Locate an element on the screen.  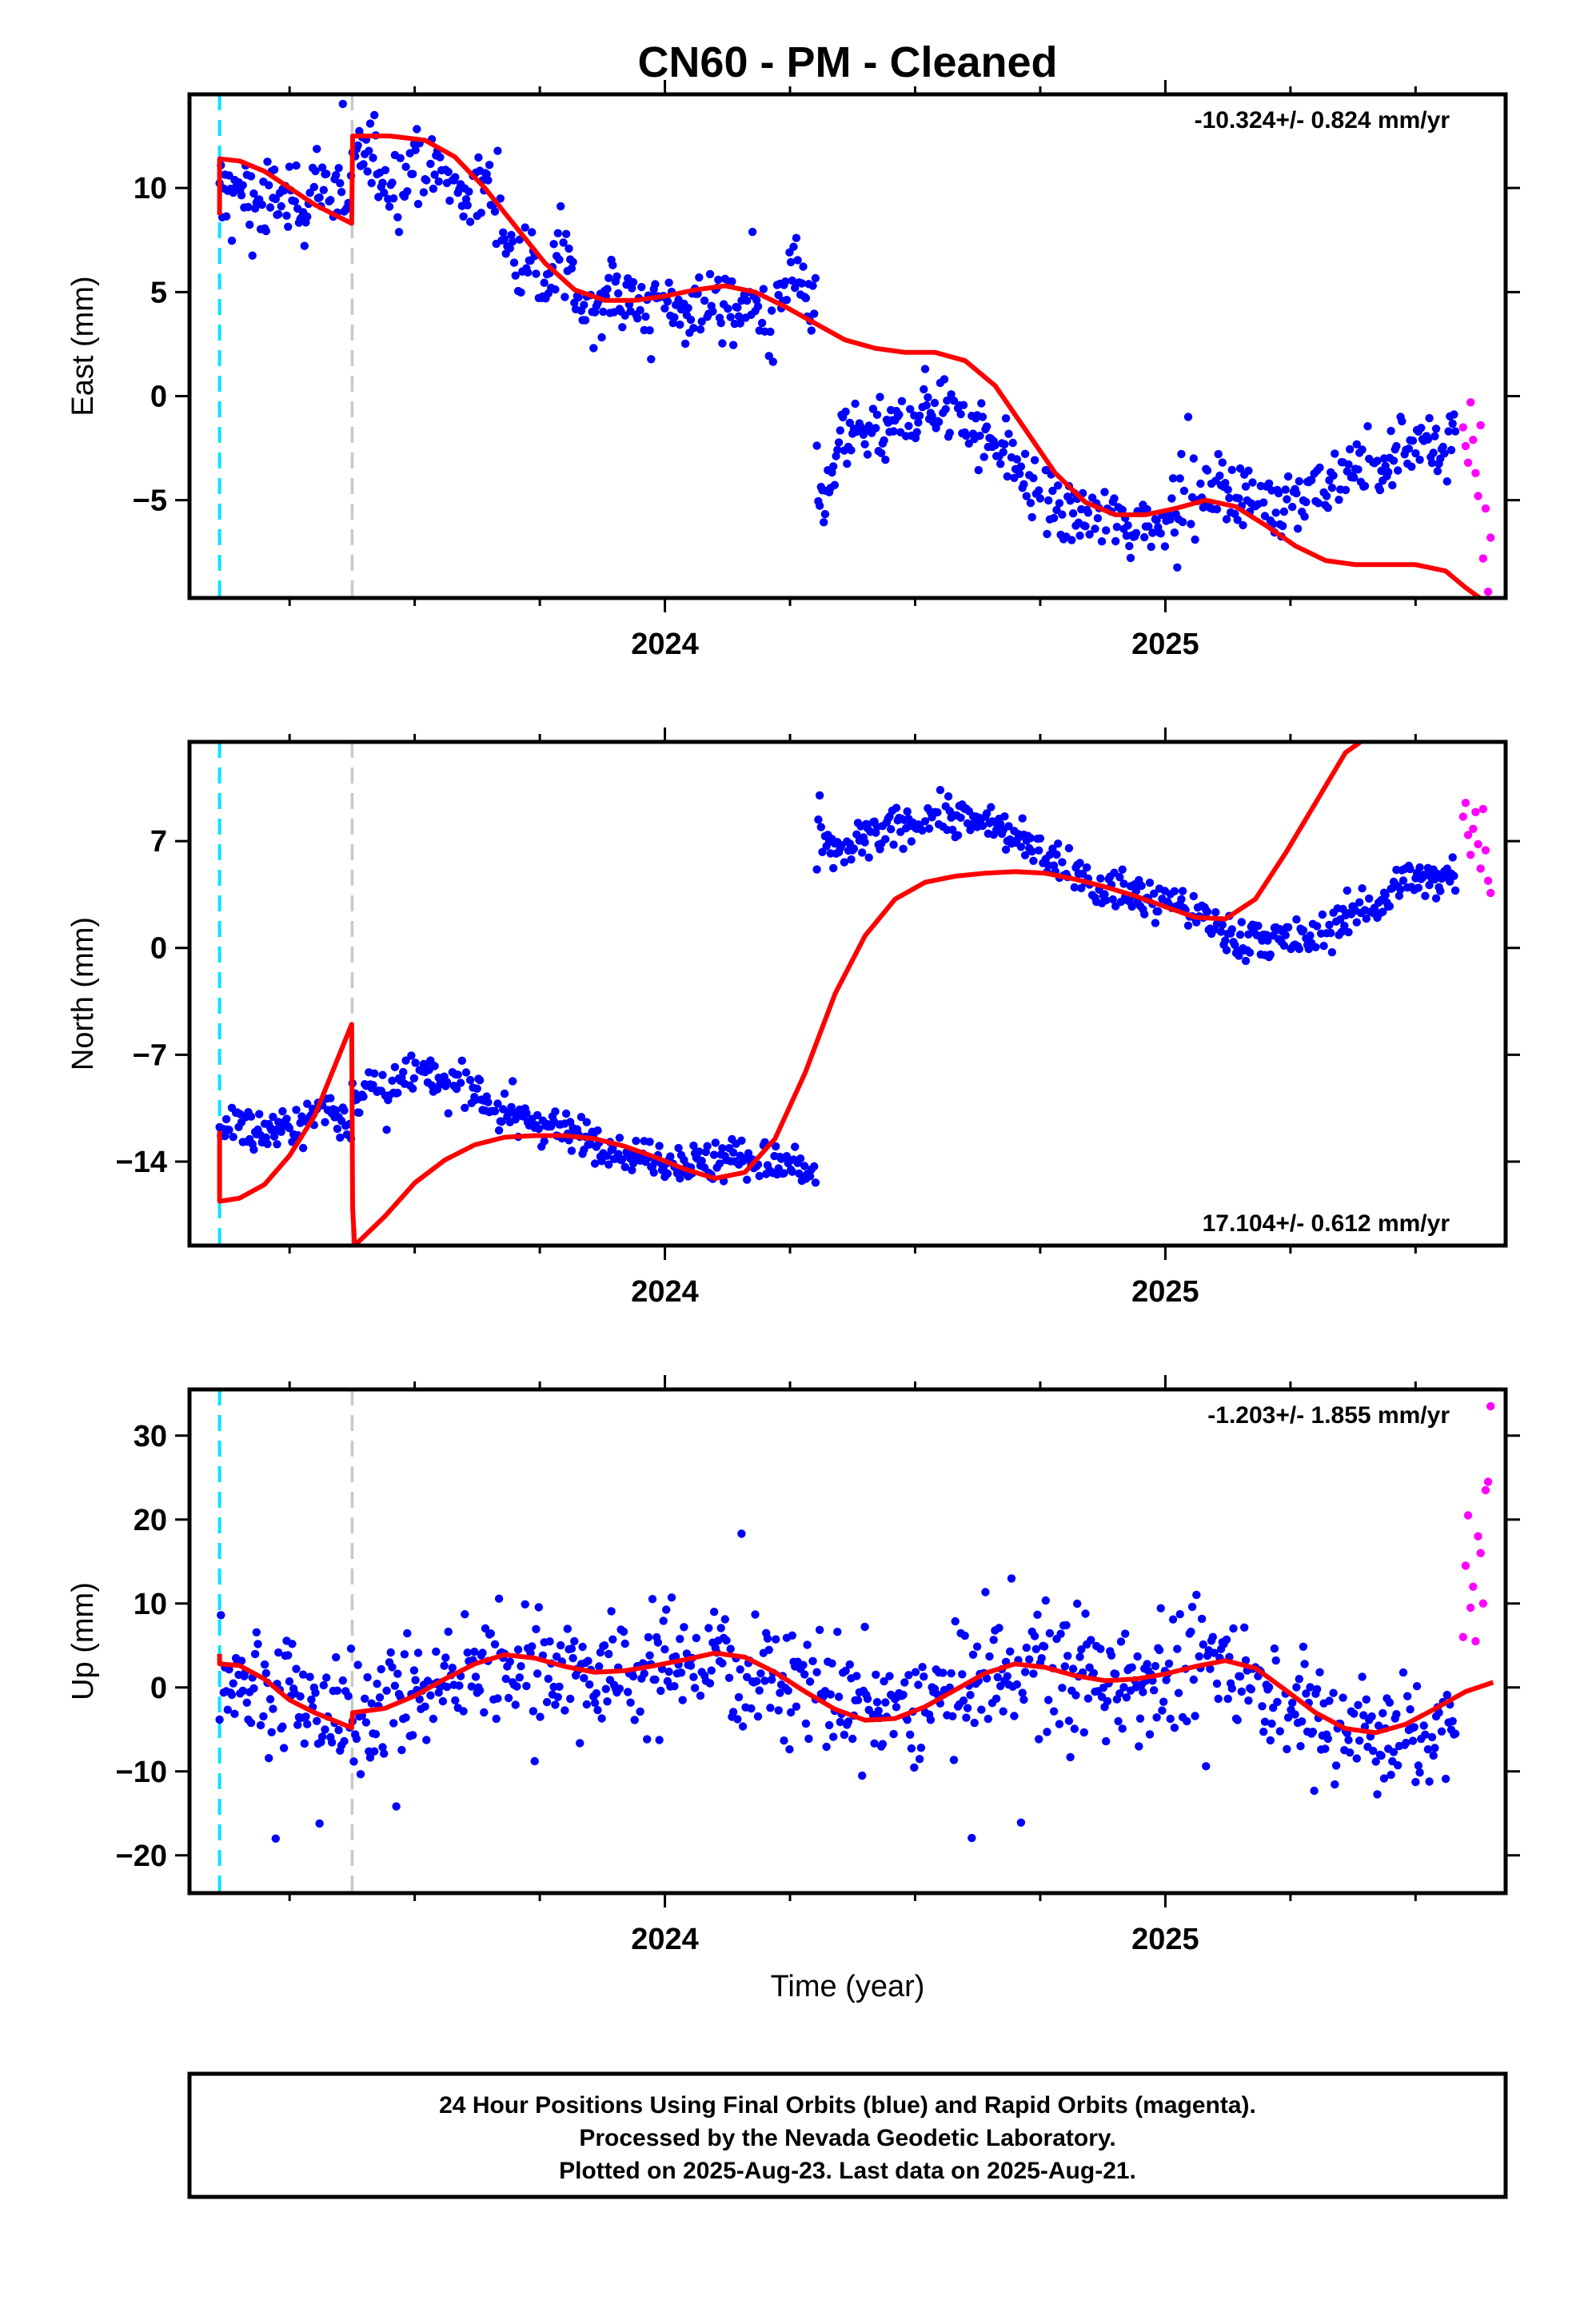
y-tick-label: 20 is located at coordinates (150, 1521).